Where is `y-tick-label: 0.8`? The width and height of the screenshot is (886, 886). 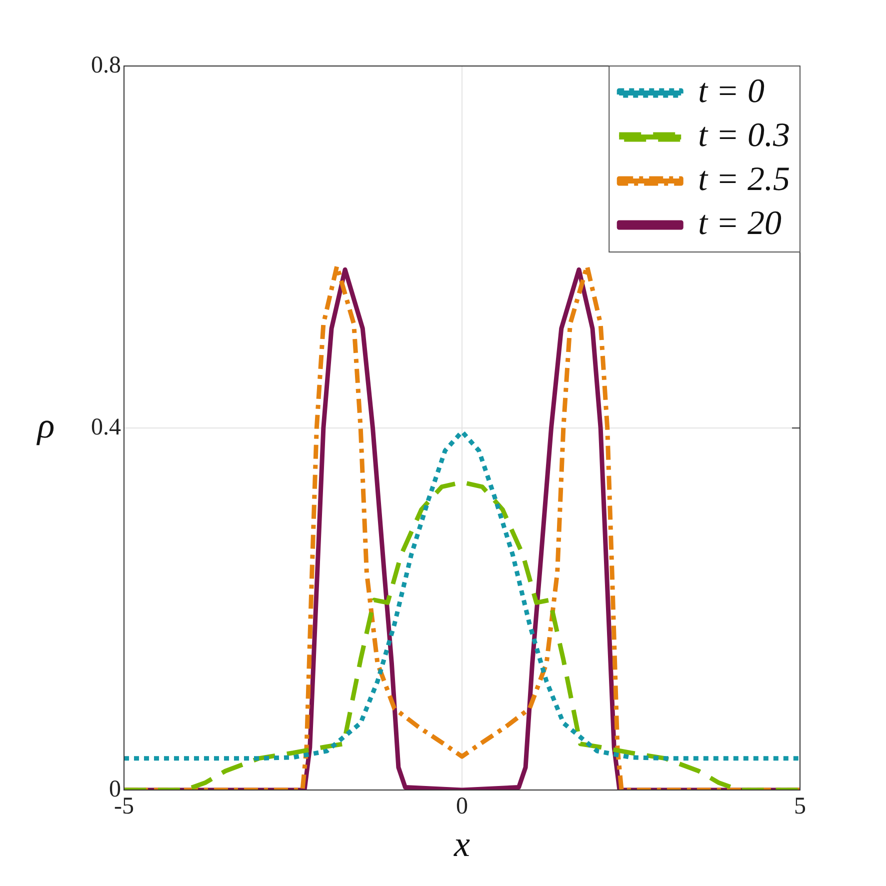 y-tick-label: 0.8 is located at coordinates (106, 65).